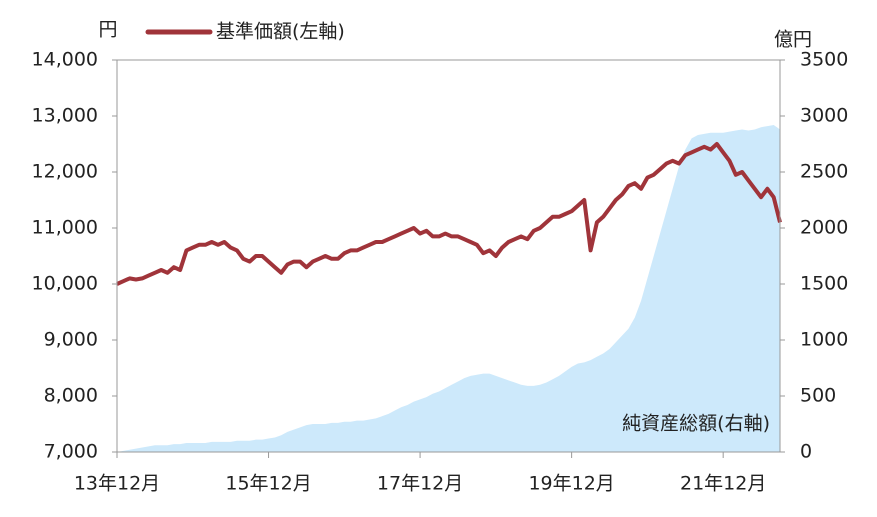  Describe the element at coordinates (71, 396) in the screenshot. I see `y-tick-label: 8,000` at that location.